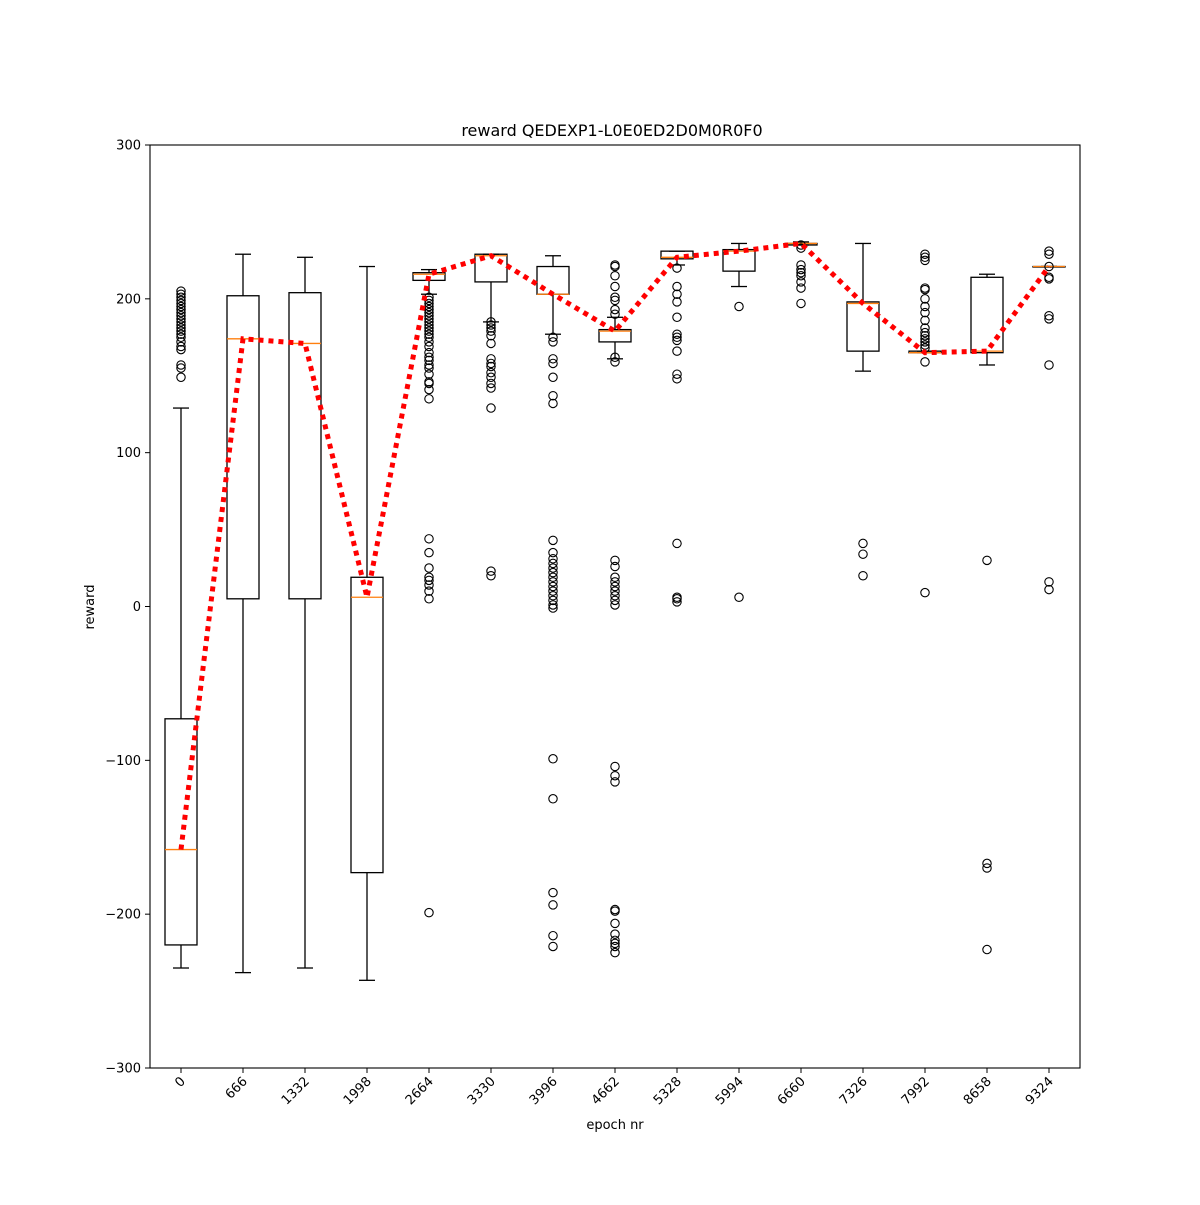 The width and height of the screenshot is (1200, 1205). Describe the element at coordinates (128, 299) in the screenshot. I see `y-tick-label: 200` at that location.